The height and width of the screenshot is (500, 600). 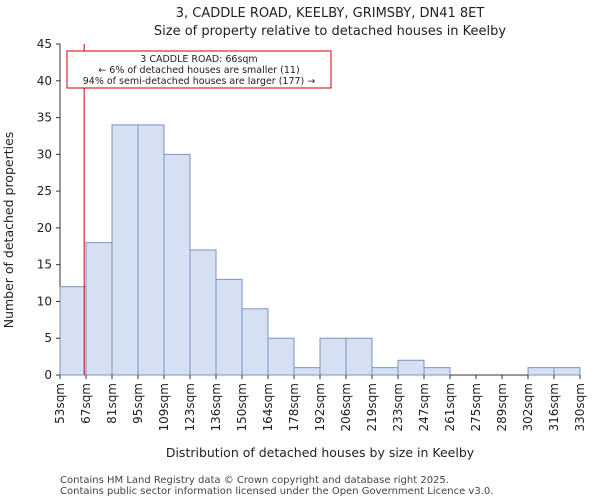 What do you see at coordinates (320, 407) in the screenshot?
I see `x-tick-label: 192sqm` at bounding box center [320, 407].